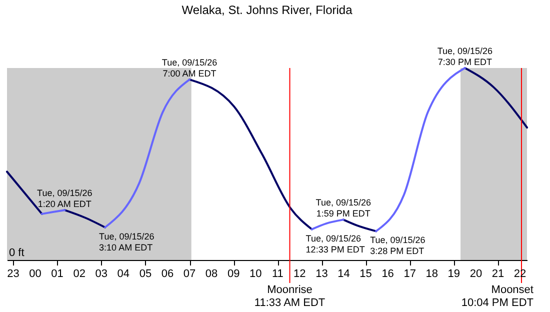  What do you see at coordinates (366, 274) in the screenshot?
I see `x-tick-label: 15` at bounding box center [366, 274].